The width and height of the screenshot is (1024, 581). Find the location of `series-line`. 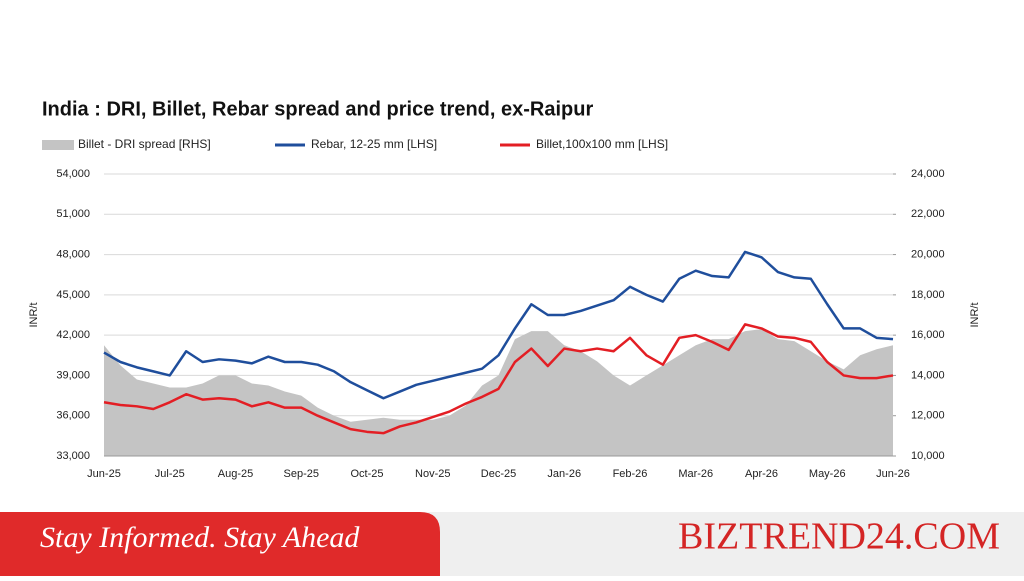

series-line is located at coordinates (498, 379).